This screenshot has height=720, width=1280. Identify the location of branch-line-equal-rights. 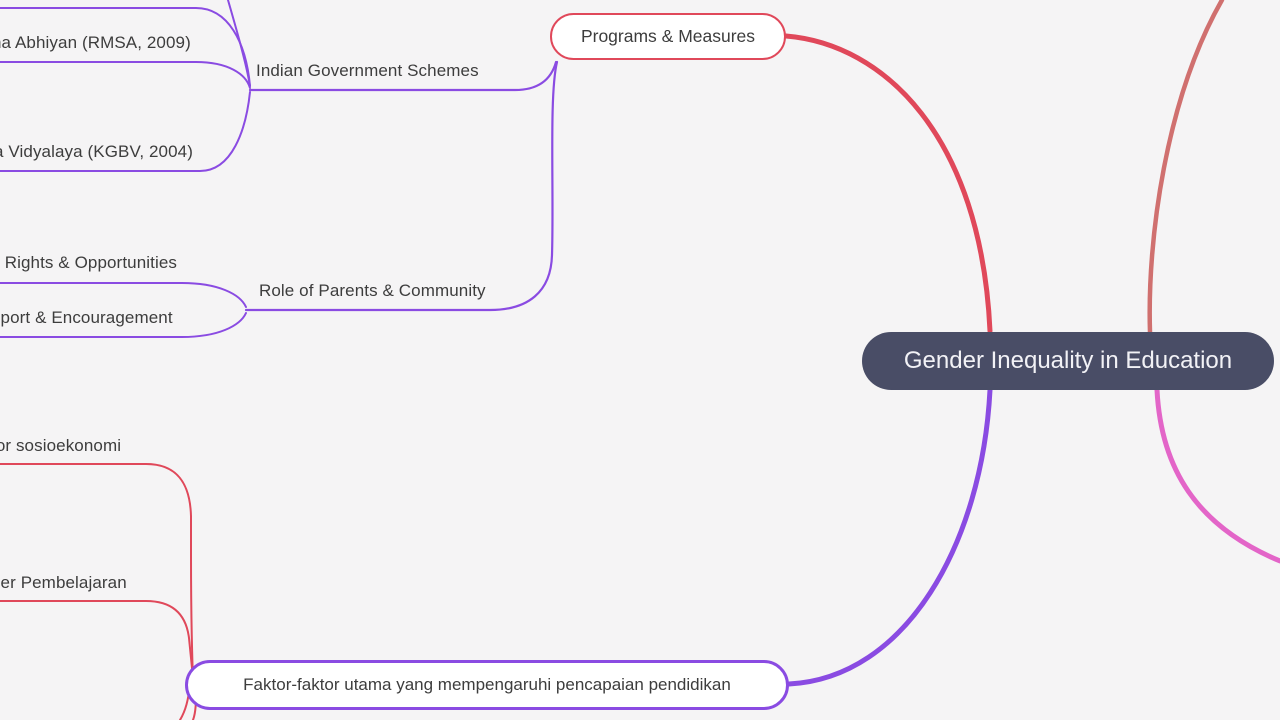
(123, 295).